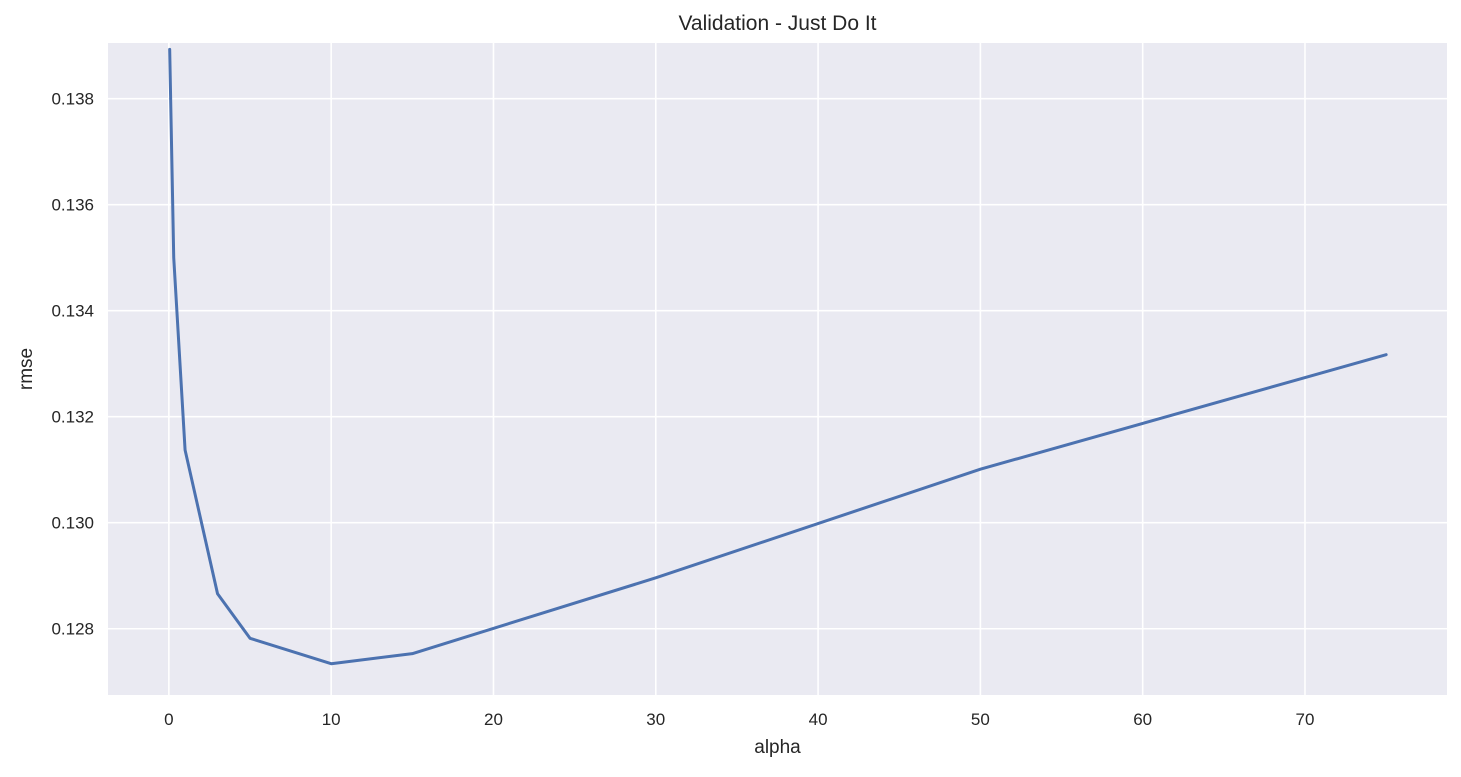  I want to click on y-tick-label: 0.130, so click(72, 523).